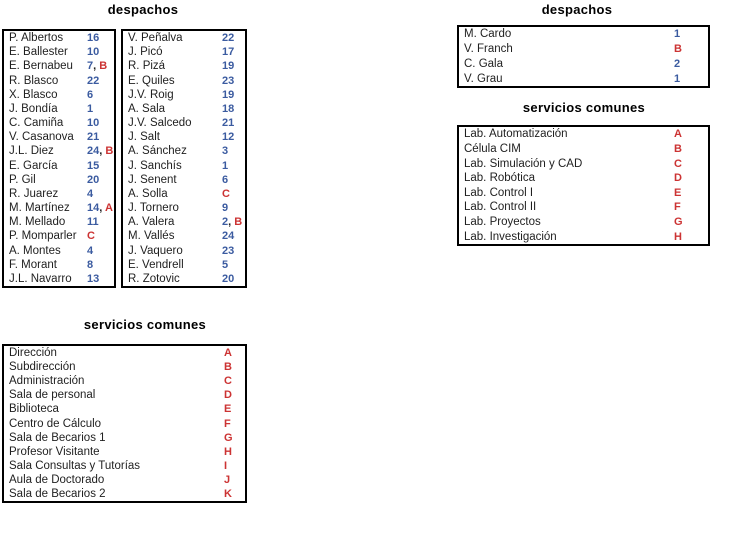 The image size is (735, 543). Describe the element at coordinates (153, 208) in the screenshot. I see `name-cell: J. Tornero` at that location.